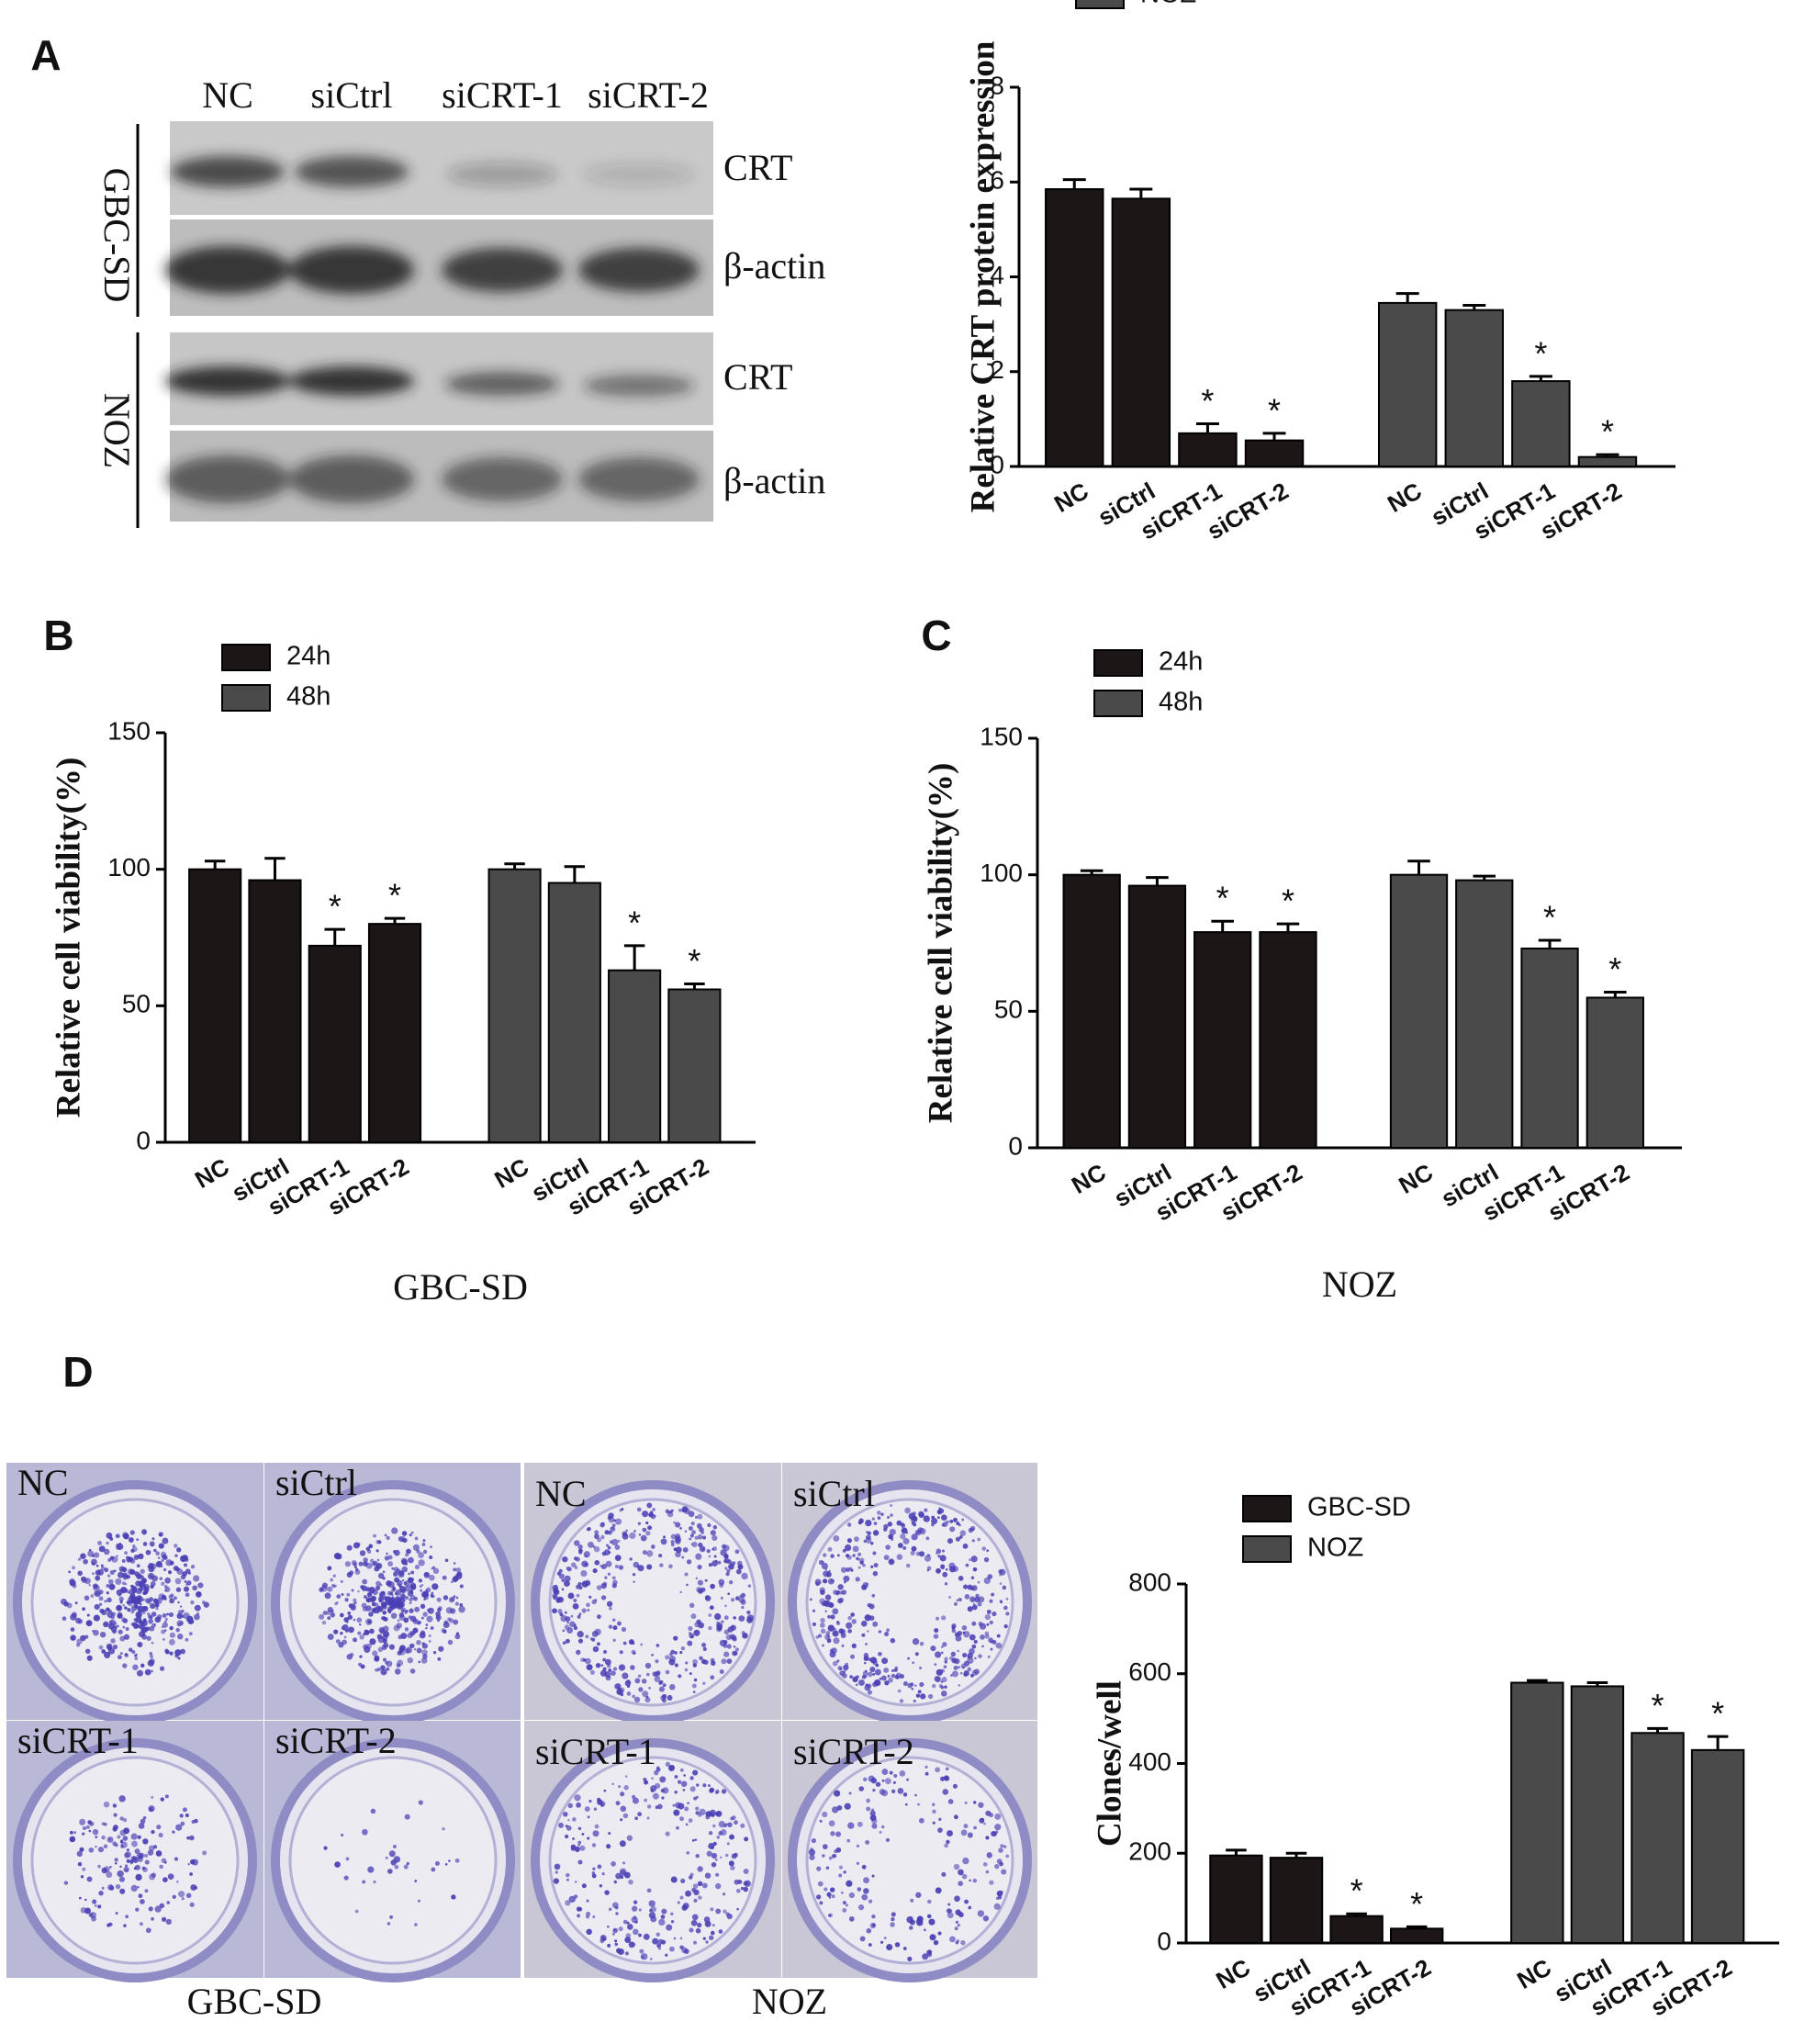  What do you see at coordinates (78, 1740) in the screenshot?
I see `condition-label: siCRT-1` at bounding box center [78, 1740].